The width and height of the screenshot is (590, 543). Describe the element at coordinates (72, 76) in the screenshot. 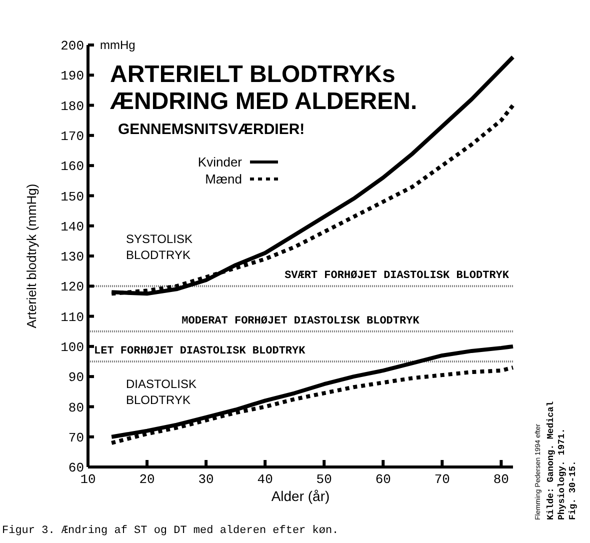

I see `y-tick-label: 190` at that location.